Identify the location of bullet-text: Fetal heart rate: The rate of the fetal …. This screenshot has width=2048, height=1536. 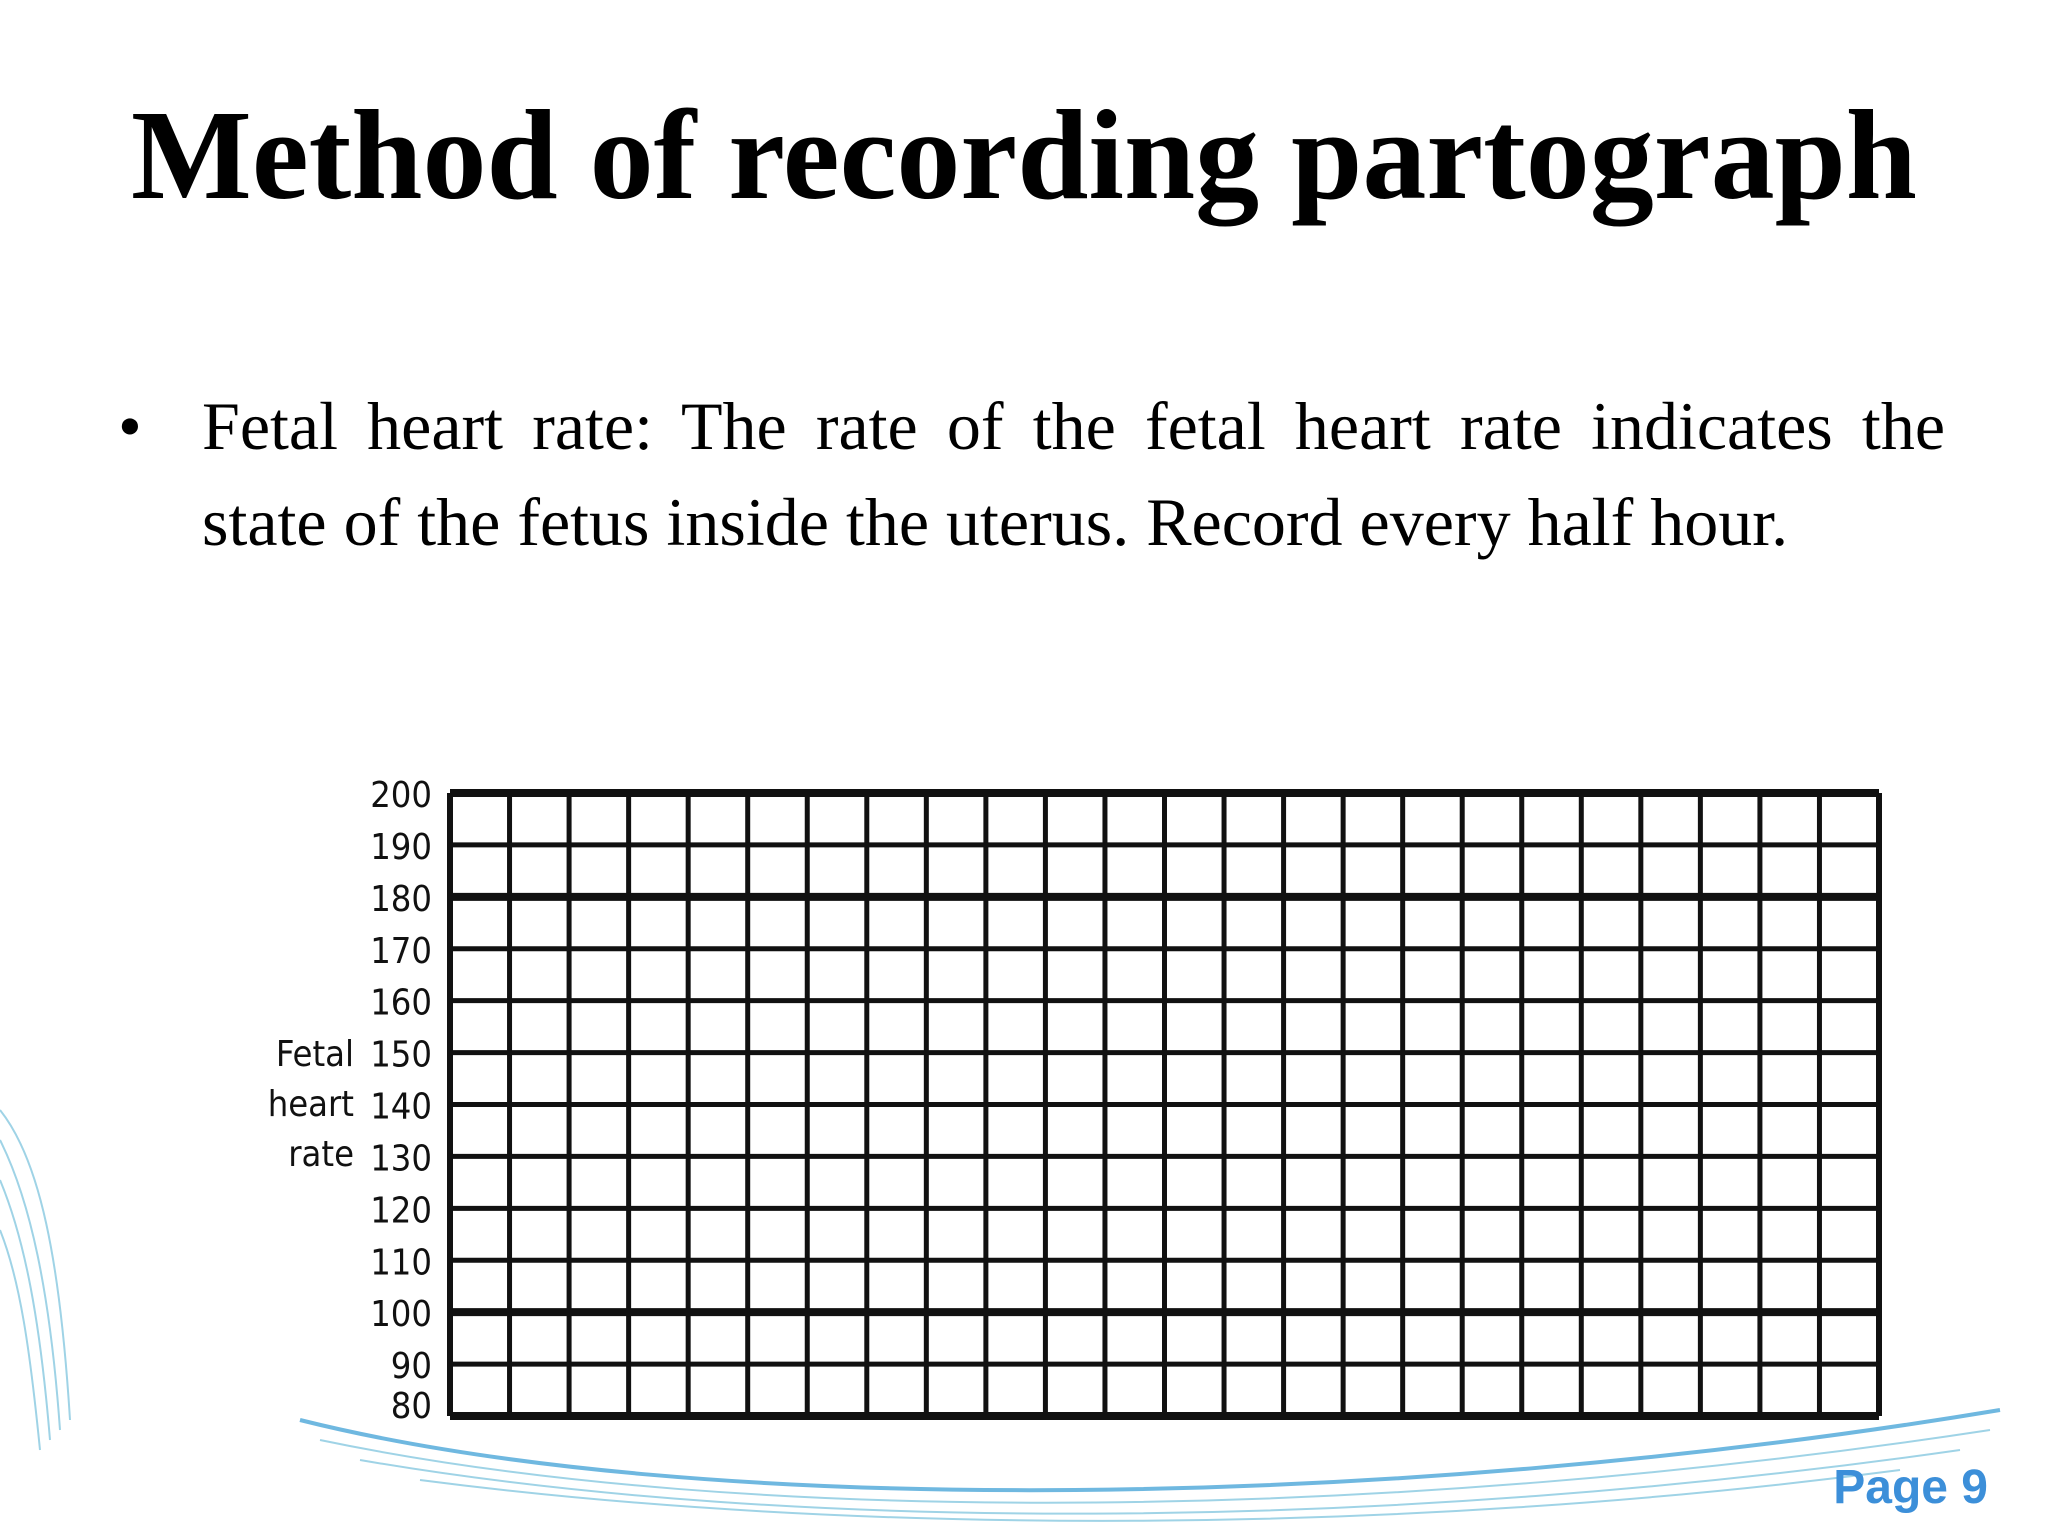
(1073, 474).